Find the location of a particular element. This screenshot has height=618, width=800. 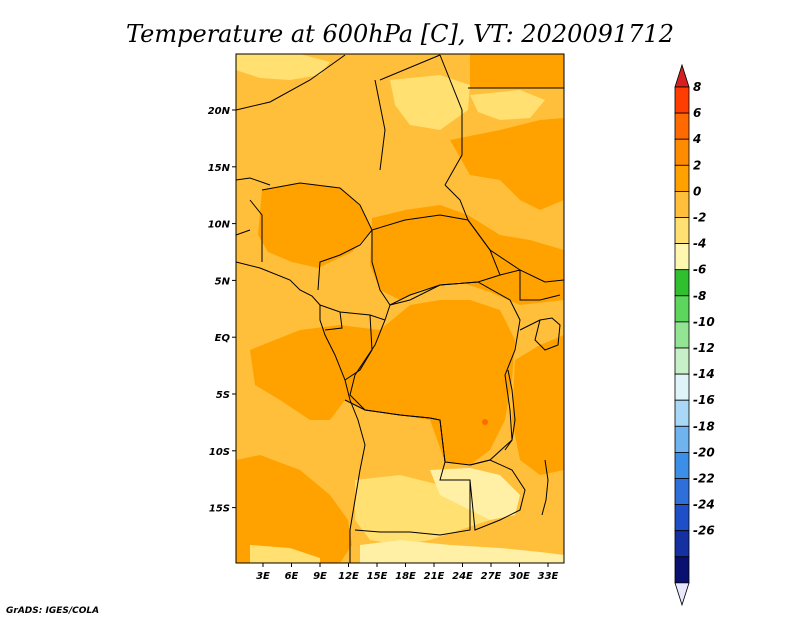

x-tick-label: 15E is located at coordinates (377, 576).